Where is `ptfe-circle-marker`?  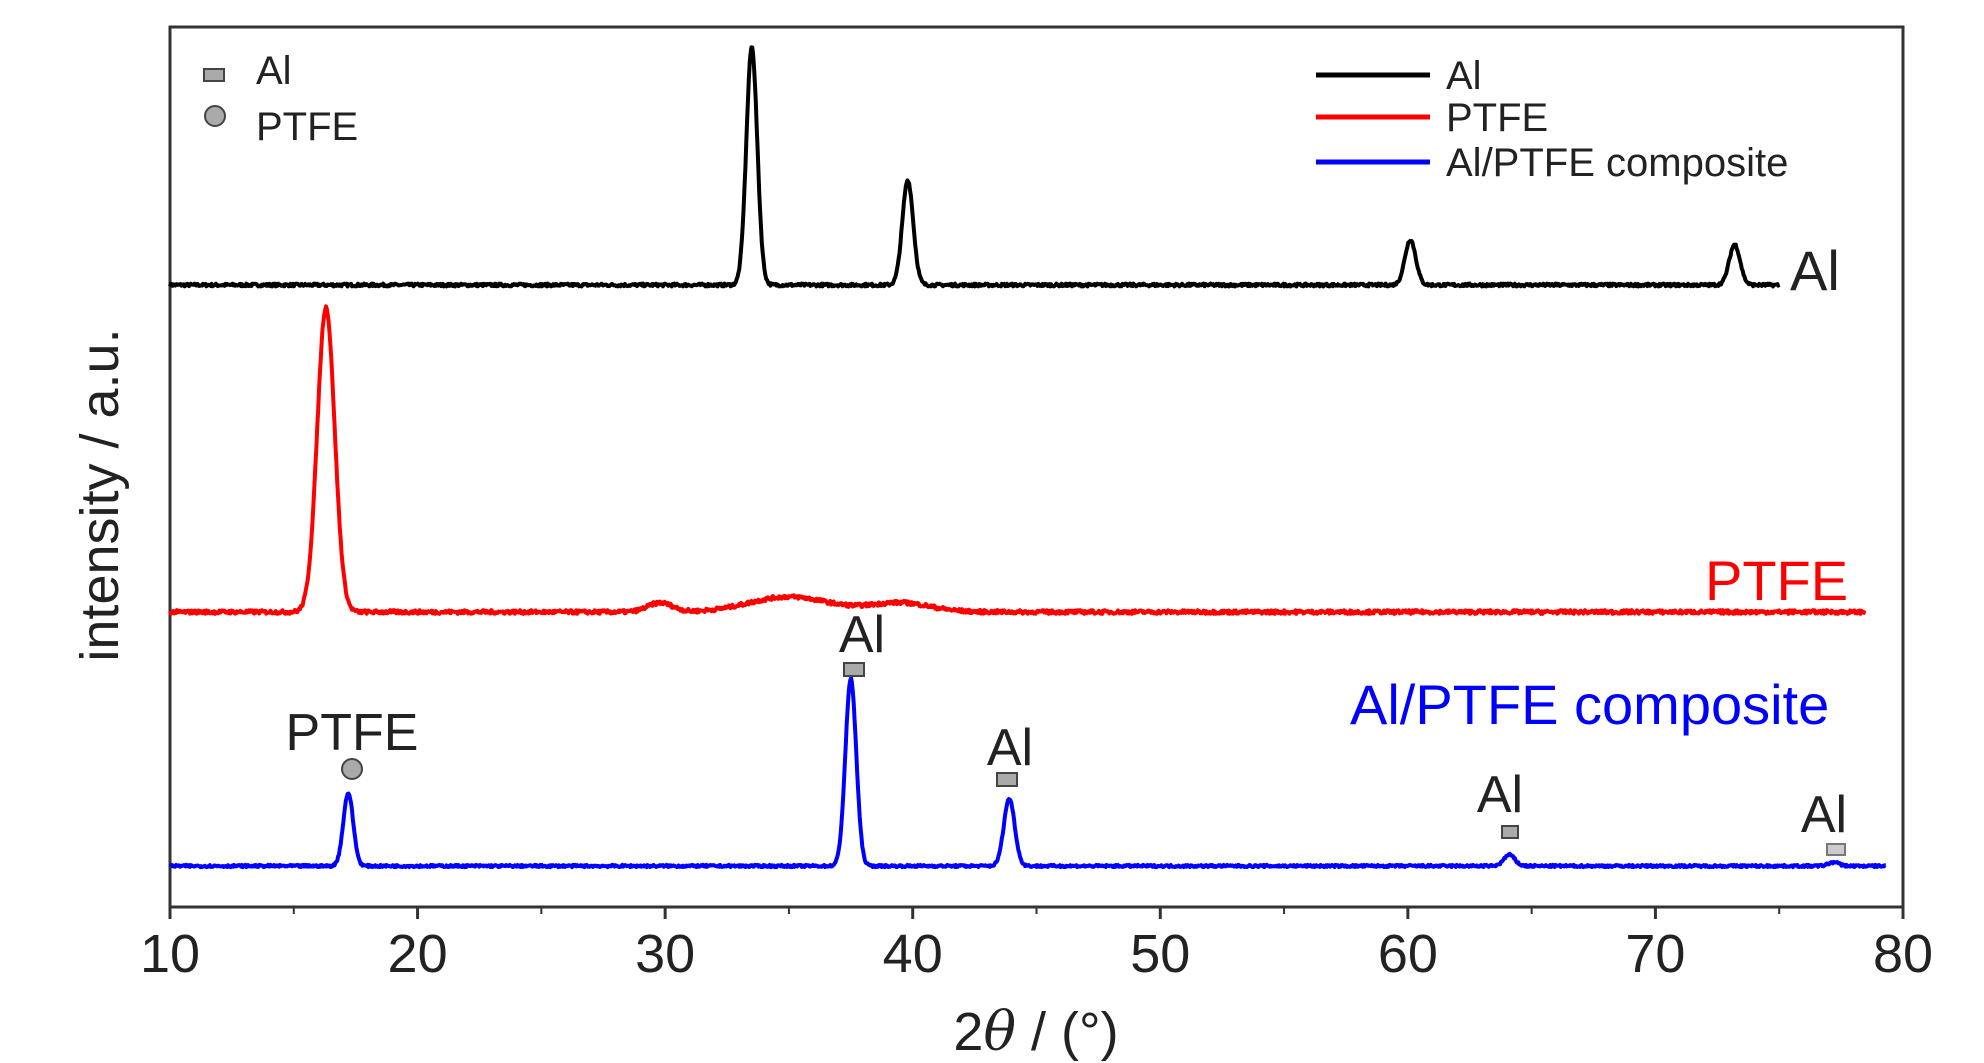 ptfe-circle-marker is located at coordinates (215, 116).